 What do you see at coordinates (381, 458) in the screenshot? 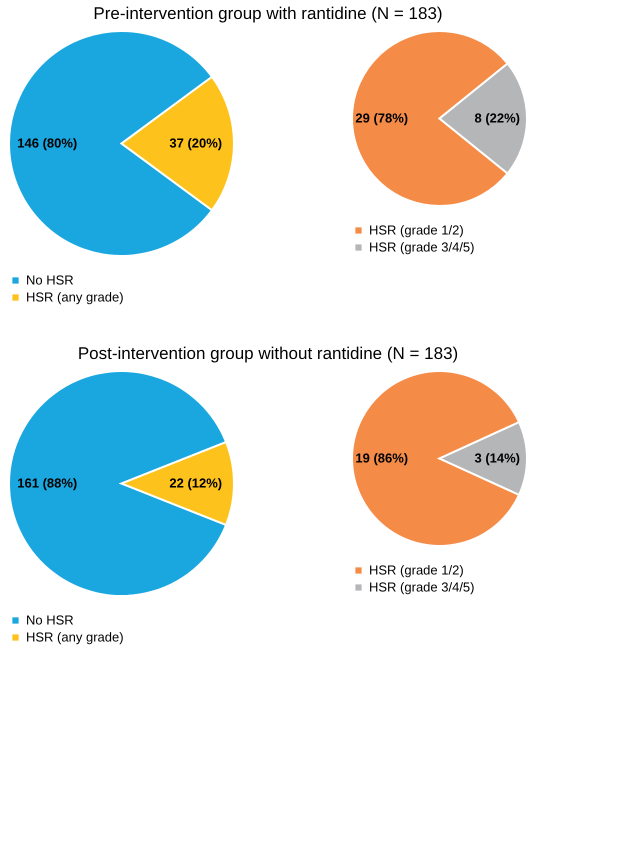
I see `data-label: 19 (86%)` at bounding box center [381, 458].